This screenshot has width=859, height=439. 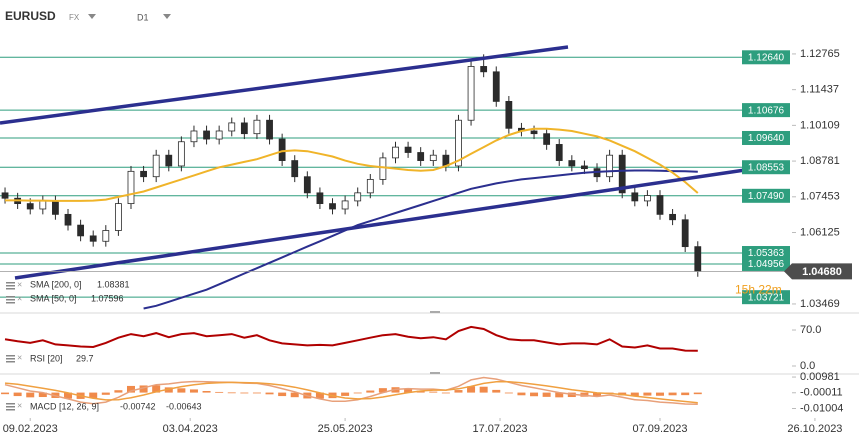 What do you see at coordinates (65, 298) in the screenshot?
I see `legend-sma50: × SMA [50, 0] 1.07596` at bounding box center [65, 298].